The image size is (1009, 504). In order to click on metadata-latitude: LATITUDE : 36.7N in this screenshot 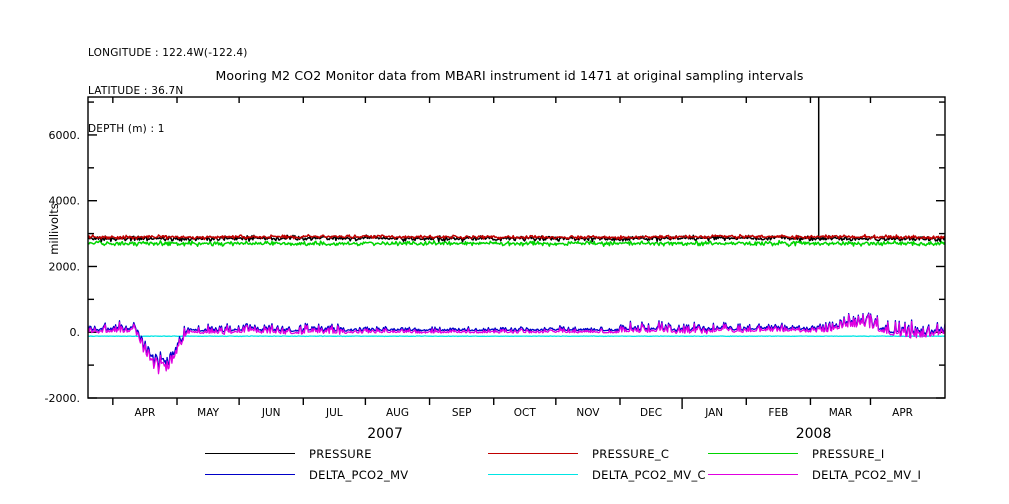, I will do `click(136, 90)`.